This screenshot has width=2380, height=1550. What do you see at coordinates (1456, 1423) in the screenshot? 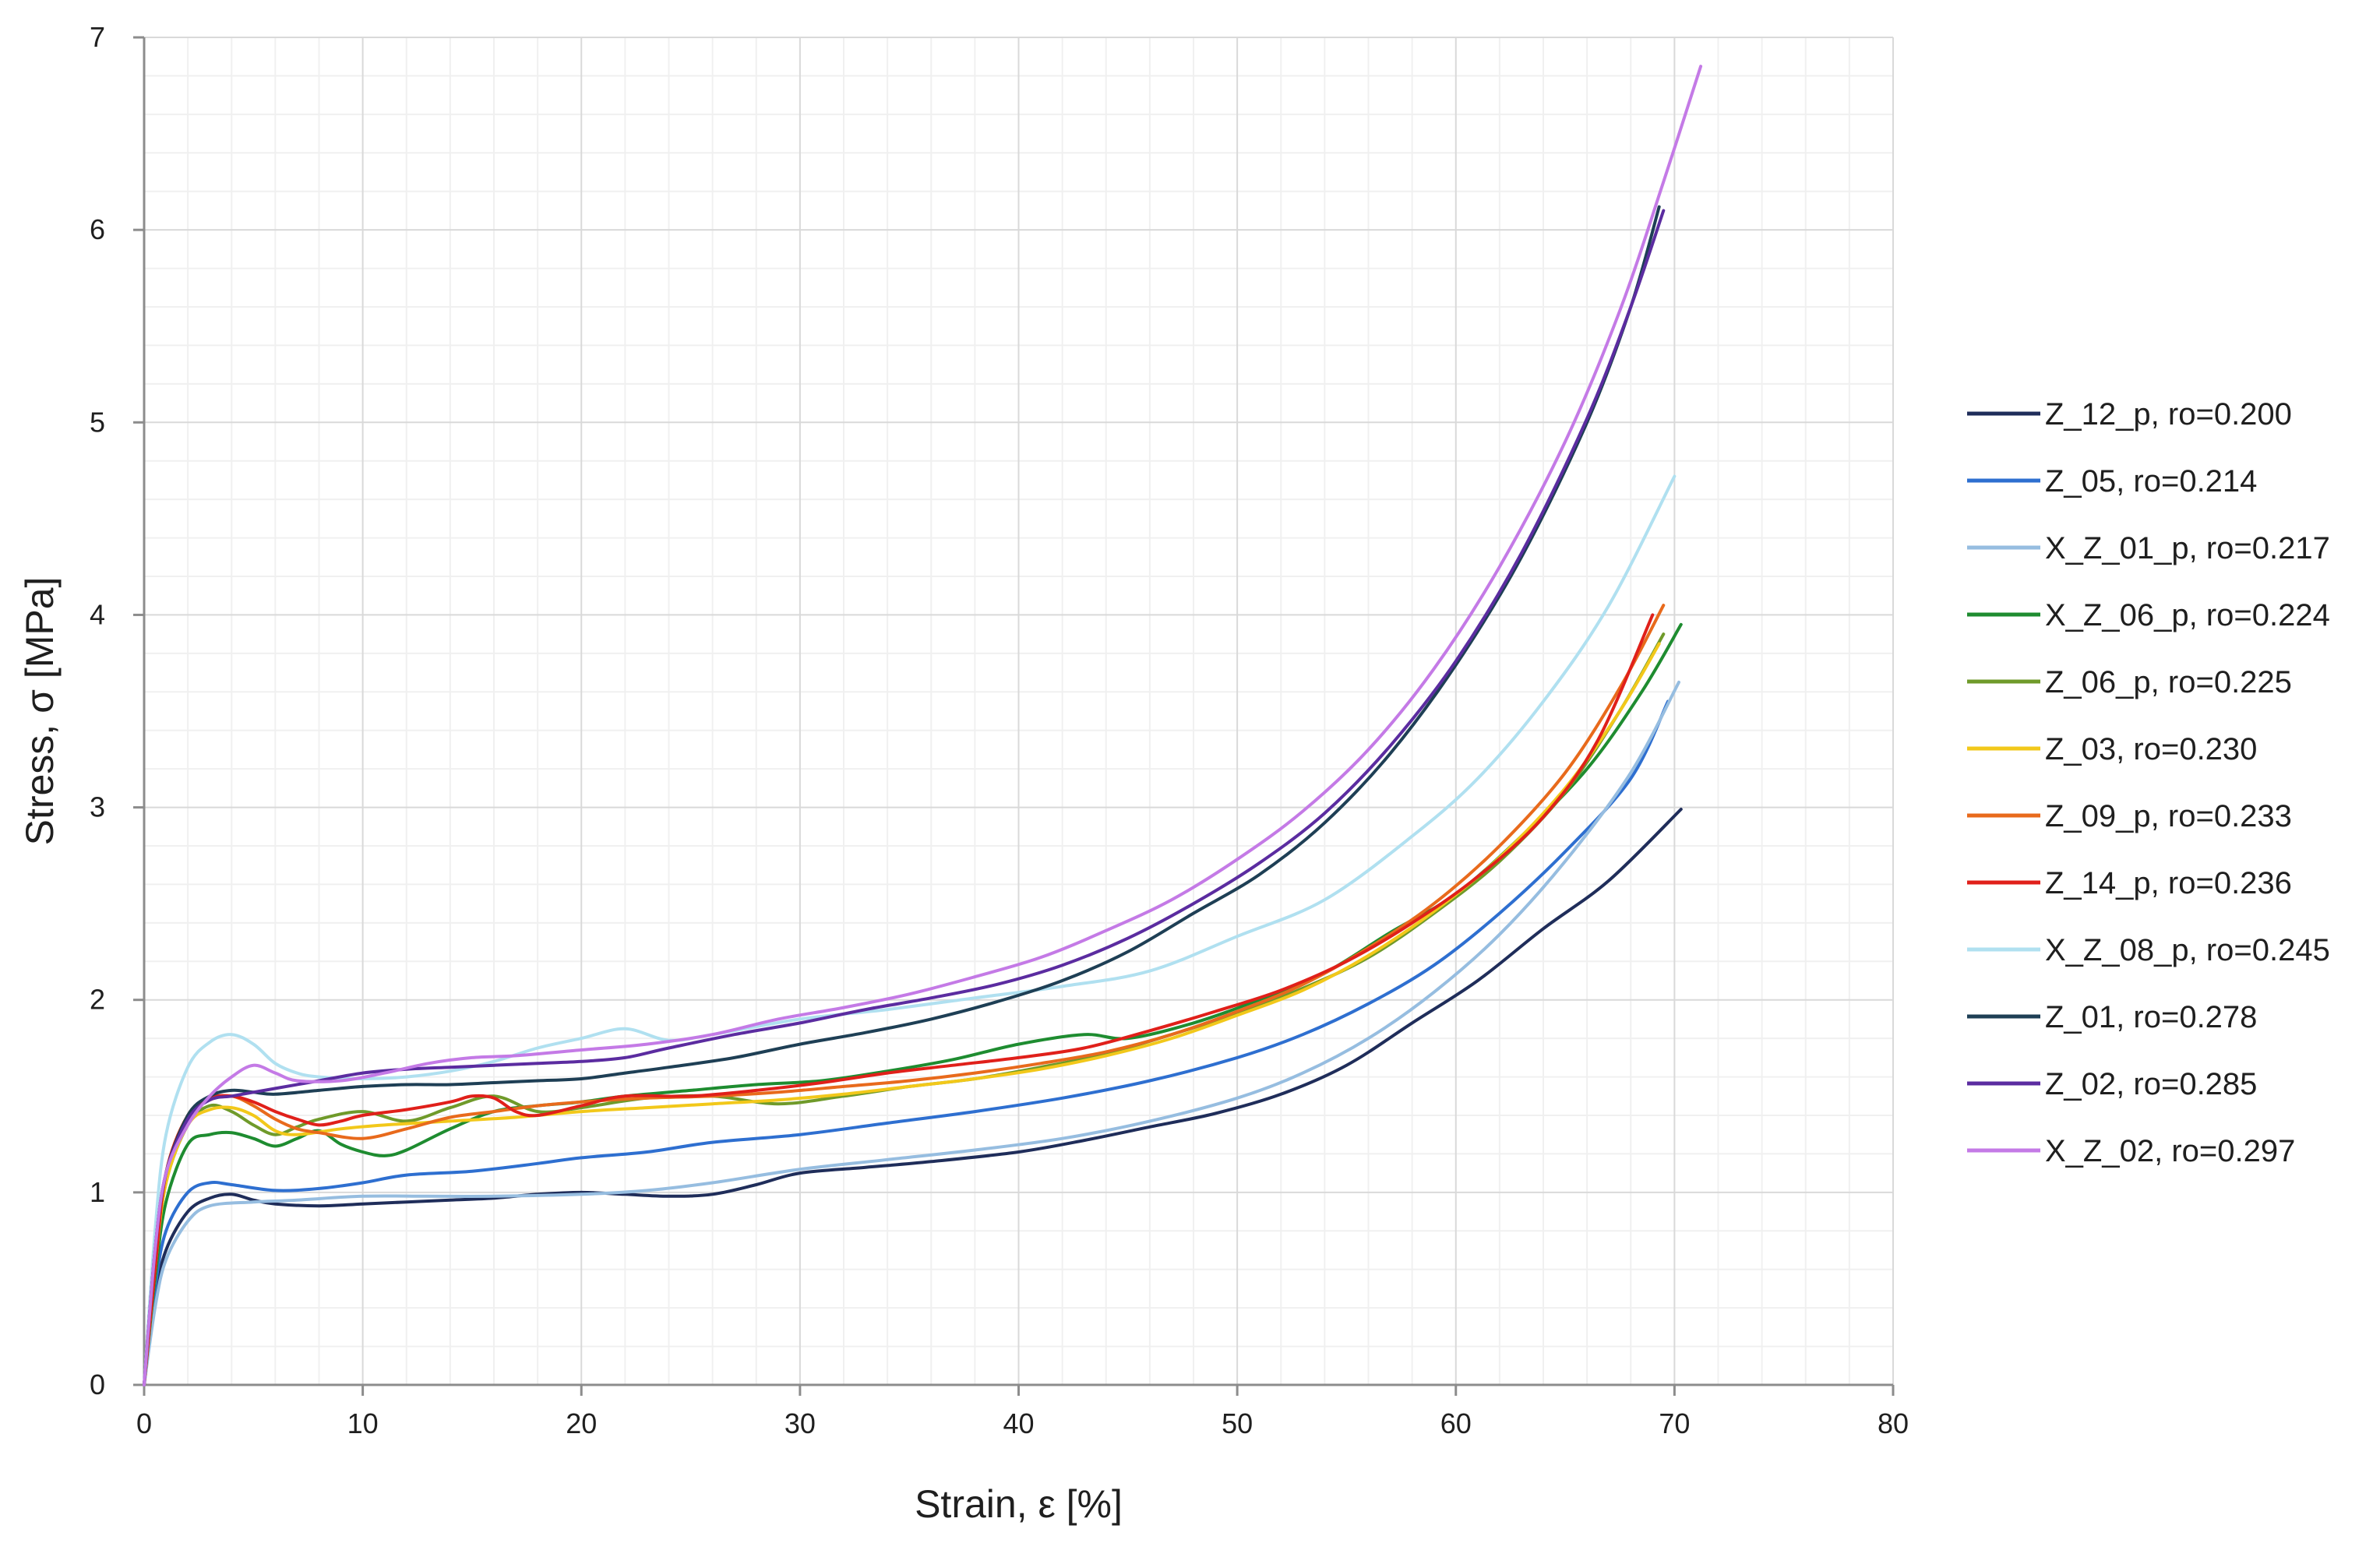
I see `x-tick-label: 60` at bounding box center [1456, 1423].